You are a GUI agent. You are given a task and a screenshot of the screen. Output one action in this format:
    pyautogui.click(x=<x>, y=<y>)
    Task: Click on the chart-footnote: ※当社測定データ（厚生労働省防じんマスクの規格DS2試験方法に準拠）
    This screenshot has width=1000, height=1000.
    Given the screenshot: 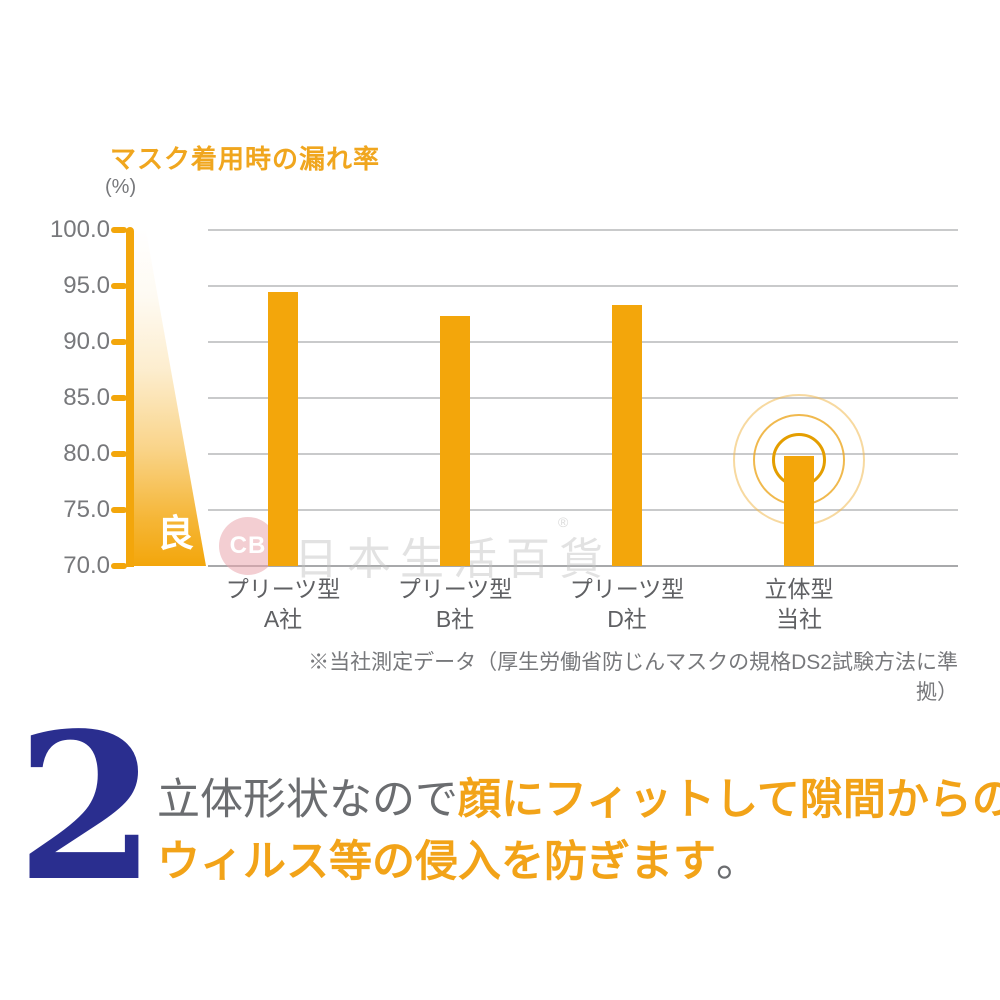 What is the action you would take?
    pyautogui.click(x=633, y=677)
    